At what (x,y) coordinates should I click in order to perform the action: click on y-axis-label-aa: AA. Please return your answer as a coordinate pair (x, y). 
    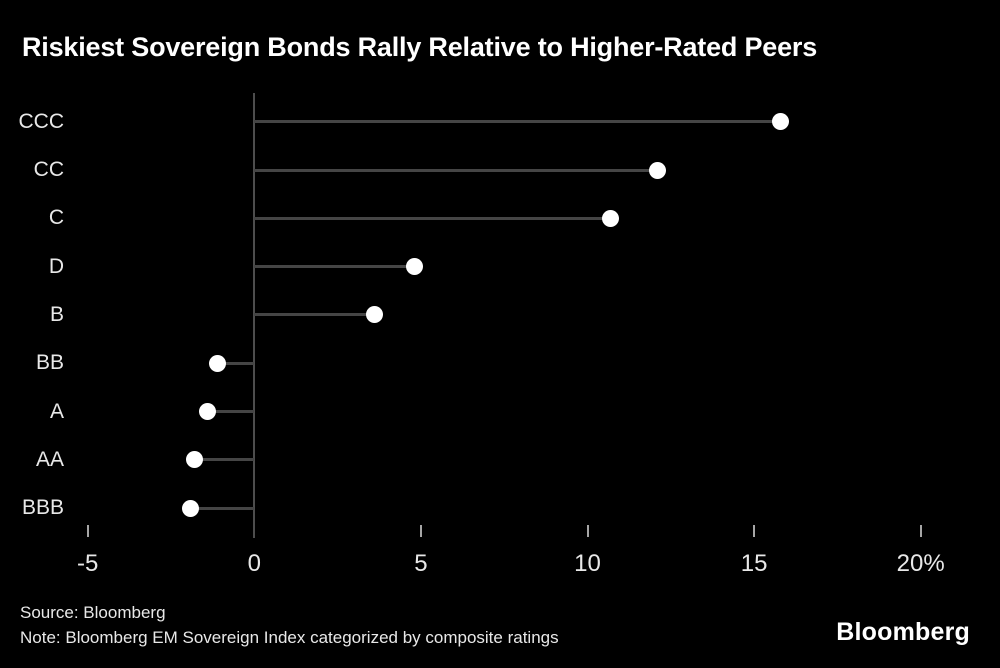
    Looking at the image, I should click on (49, 459).